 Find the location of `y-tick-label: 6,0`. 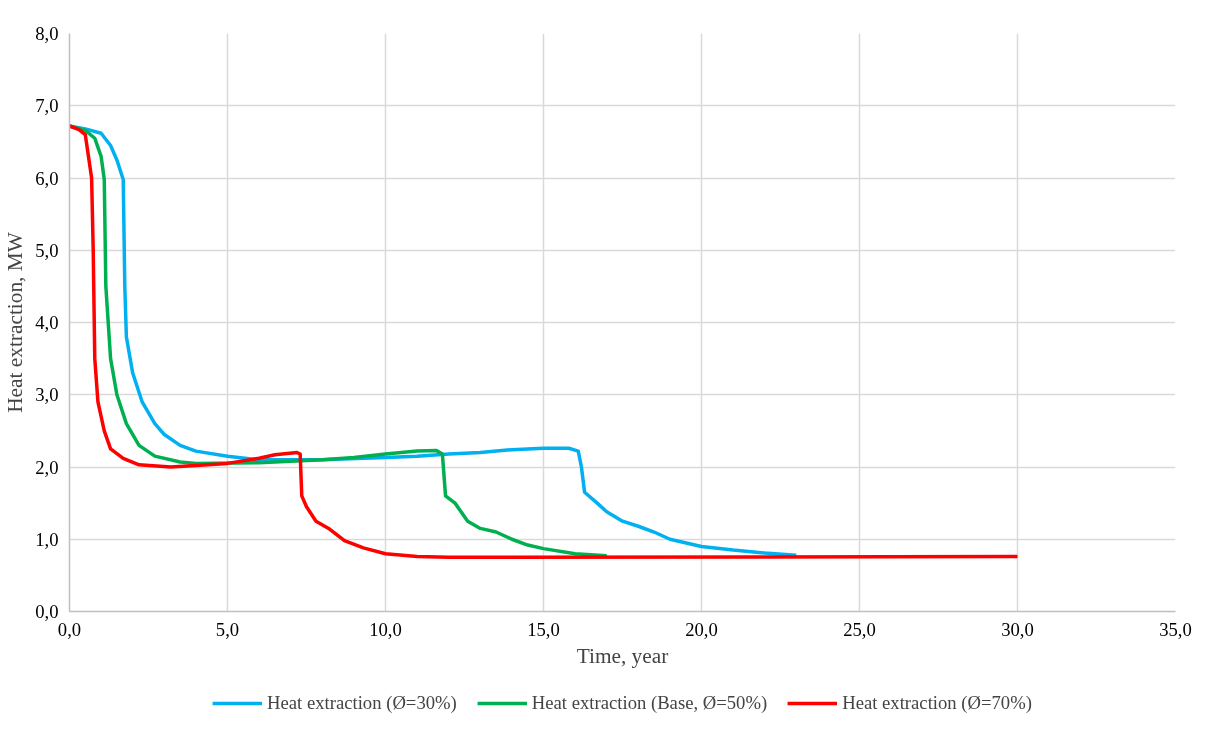

y-tick-label: 6,0 is located at coordinates (47, 178).